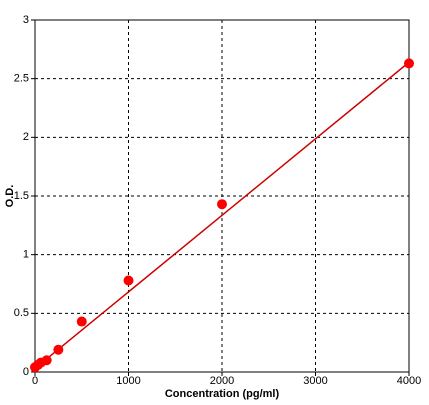 This screenshot has height=405, width=429. Describe the element at coordinates (128, 381) in the screenshot. I see `x-tick-label: 1000` at that location.